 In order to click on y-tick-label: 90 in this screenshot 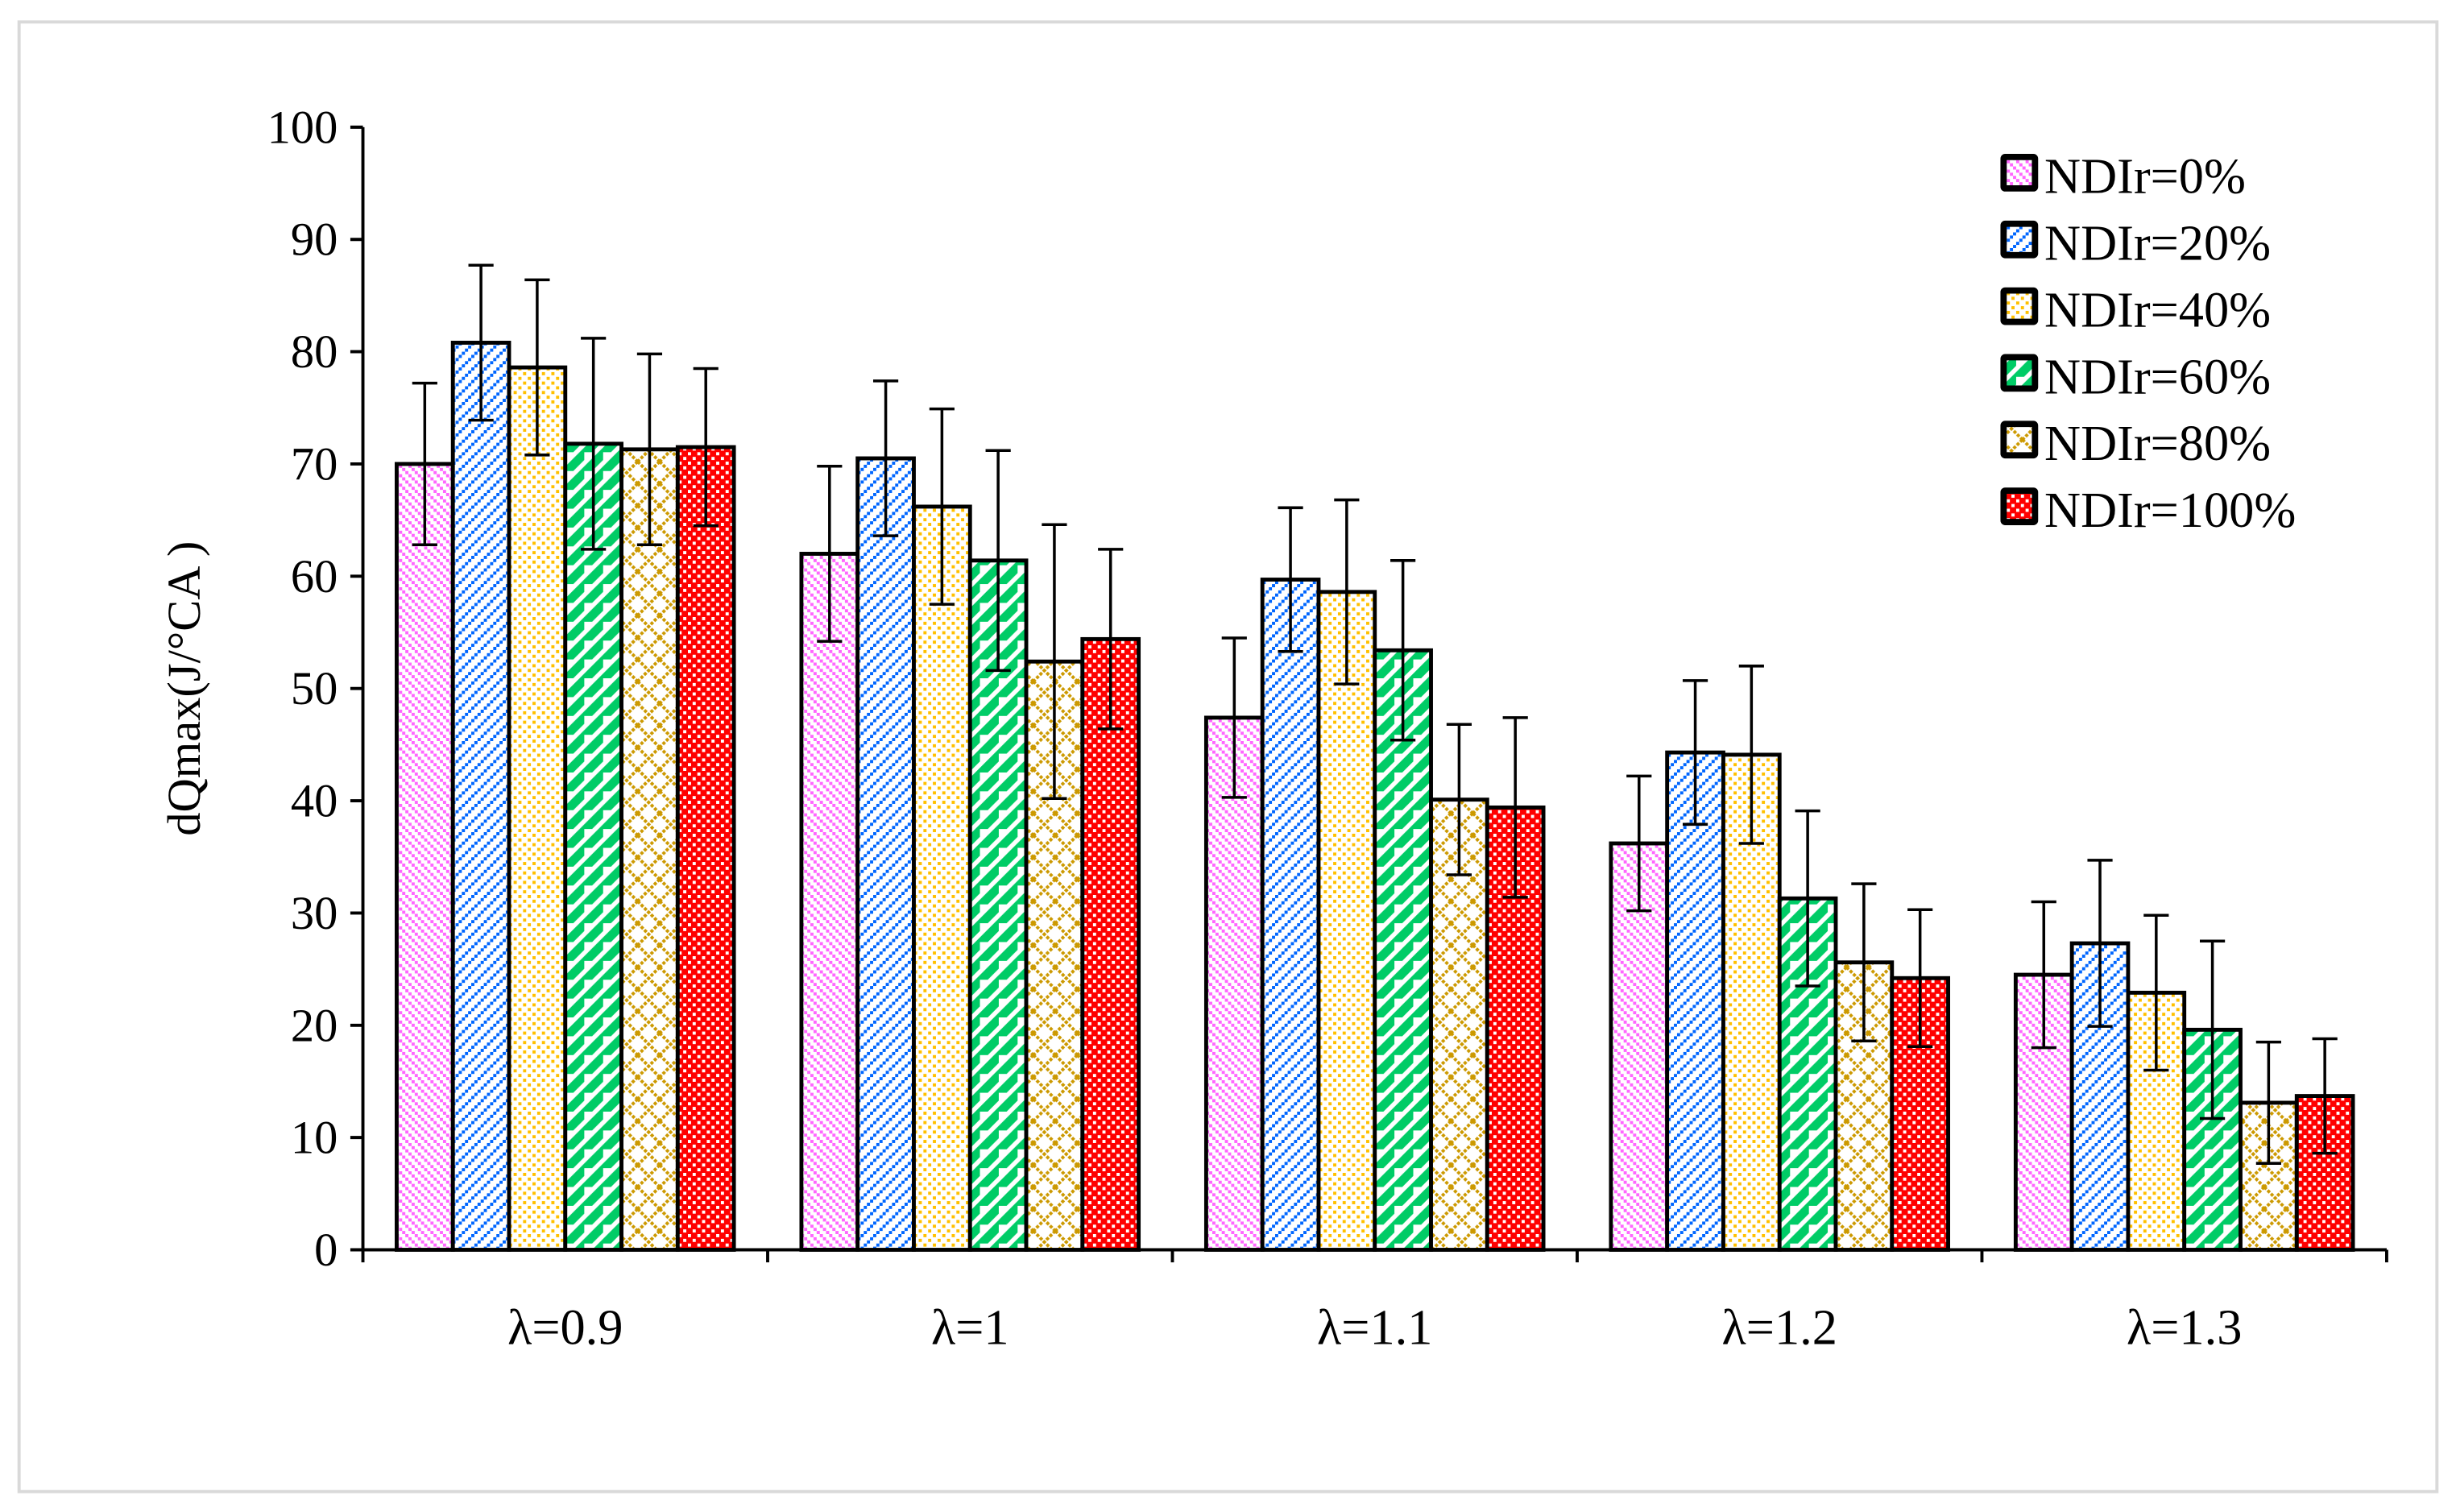, I will do `click(314, 240)`.